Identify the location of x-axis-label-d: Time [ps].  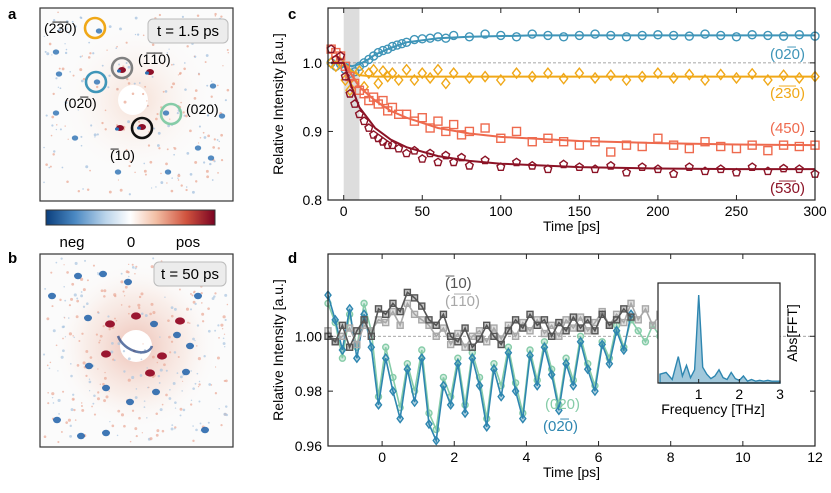
(571, 472).